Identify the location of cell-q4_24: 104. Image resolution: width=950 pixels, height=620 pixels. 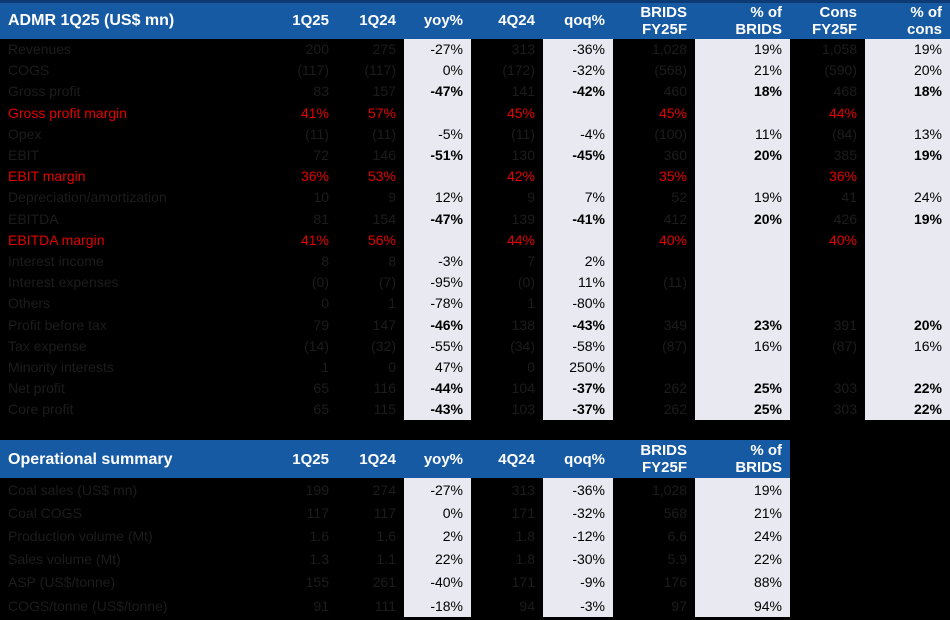
(523, 388).